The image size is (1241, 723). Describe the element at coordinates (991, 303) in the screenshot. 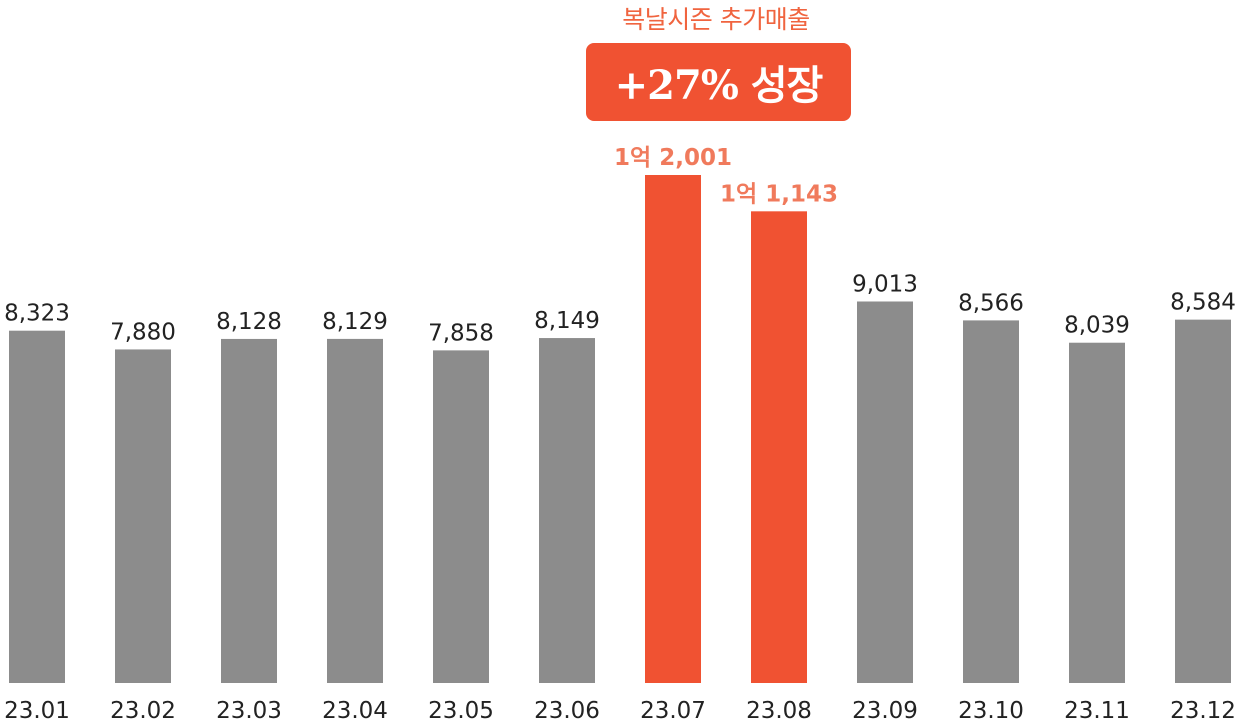

I see `data-label-23.10: 8,566` at that location.